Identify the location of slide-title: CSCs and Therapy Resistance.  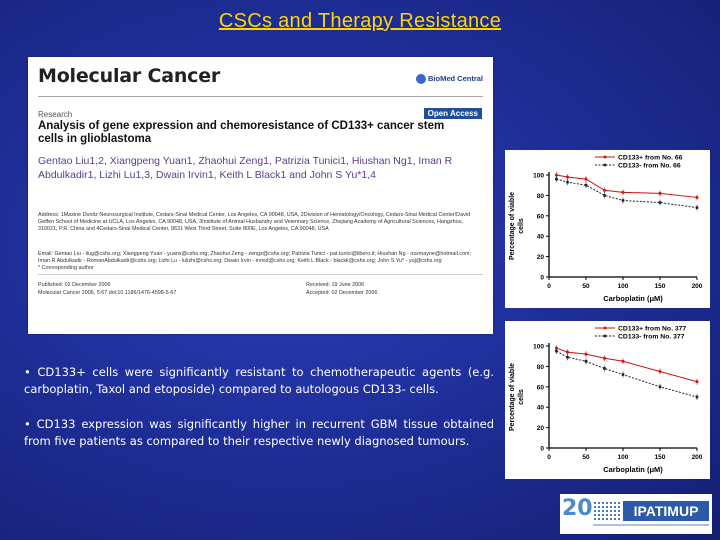
(360, 21).